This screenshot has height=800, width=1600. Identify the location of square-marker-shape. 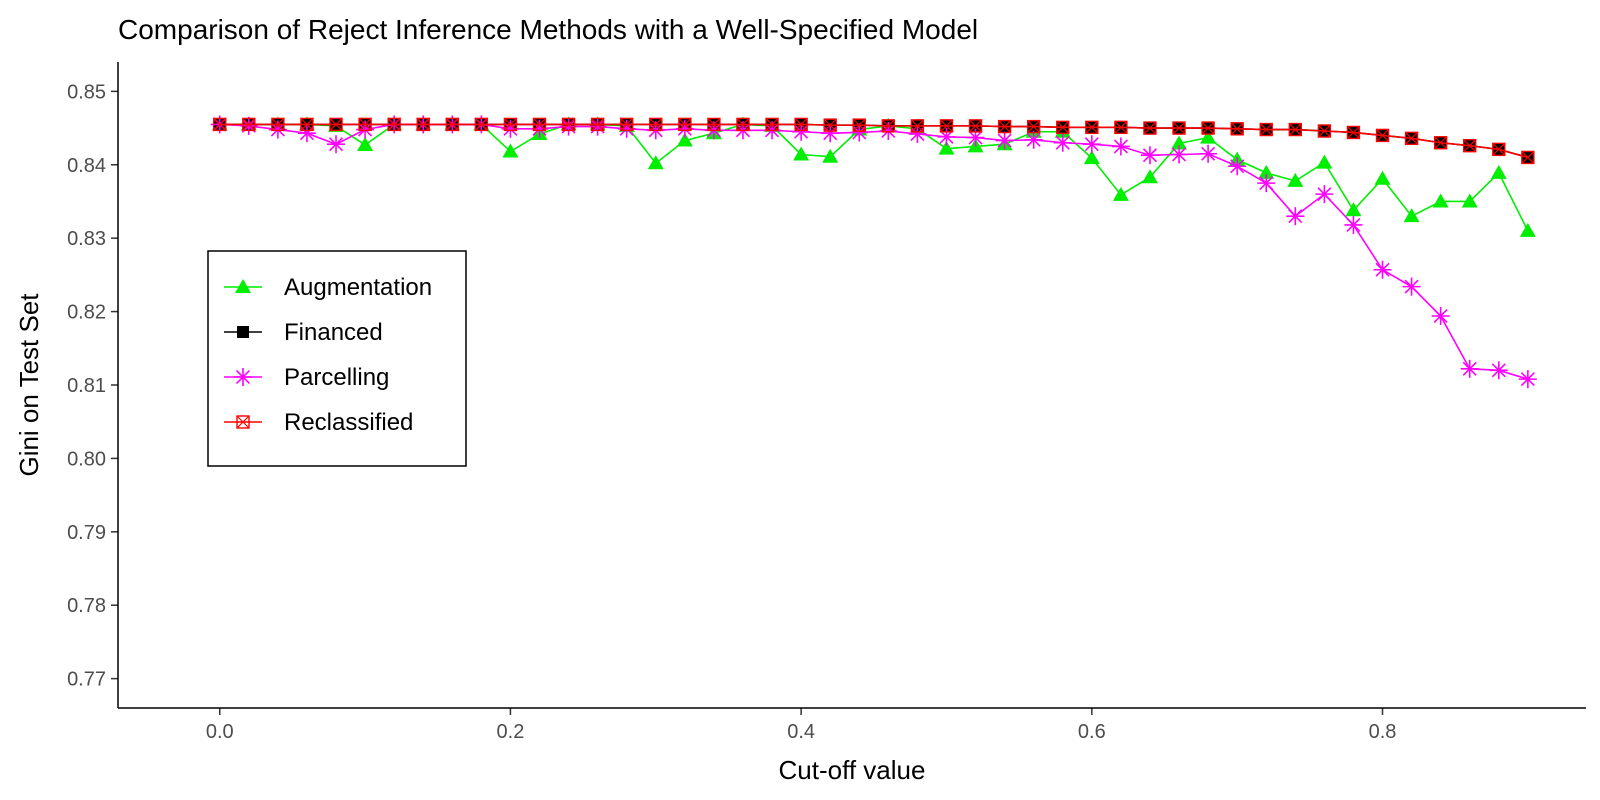
(243, 332).